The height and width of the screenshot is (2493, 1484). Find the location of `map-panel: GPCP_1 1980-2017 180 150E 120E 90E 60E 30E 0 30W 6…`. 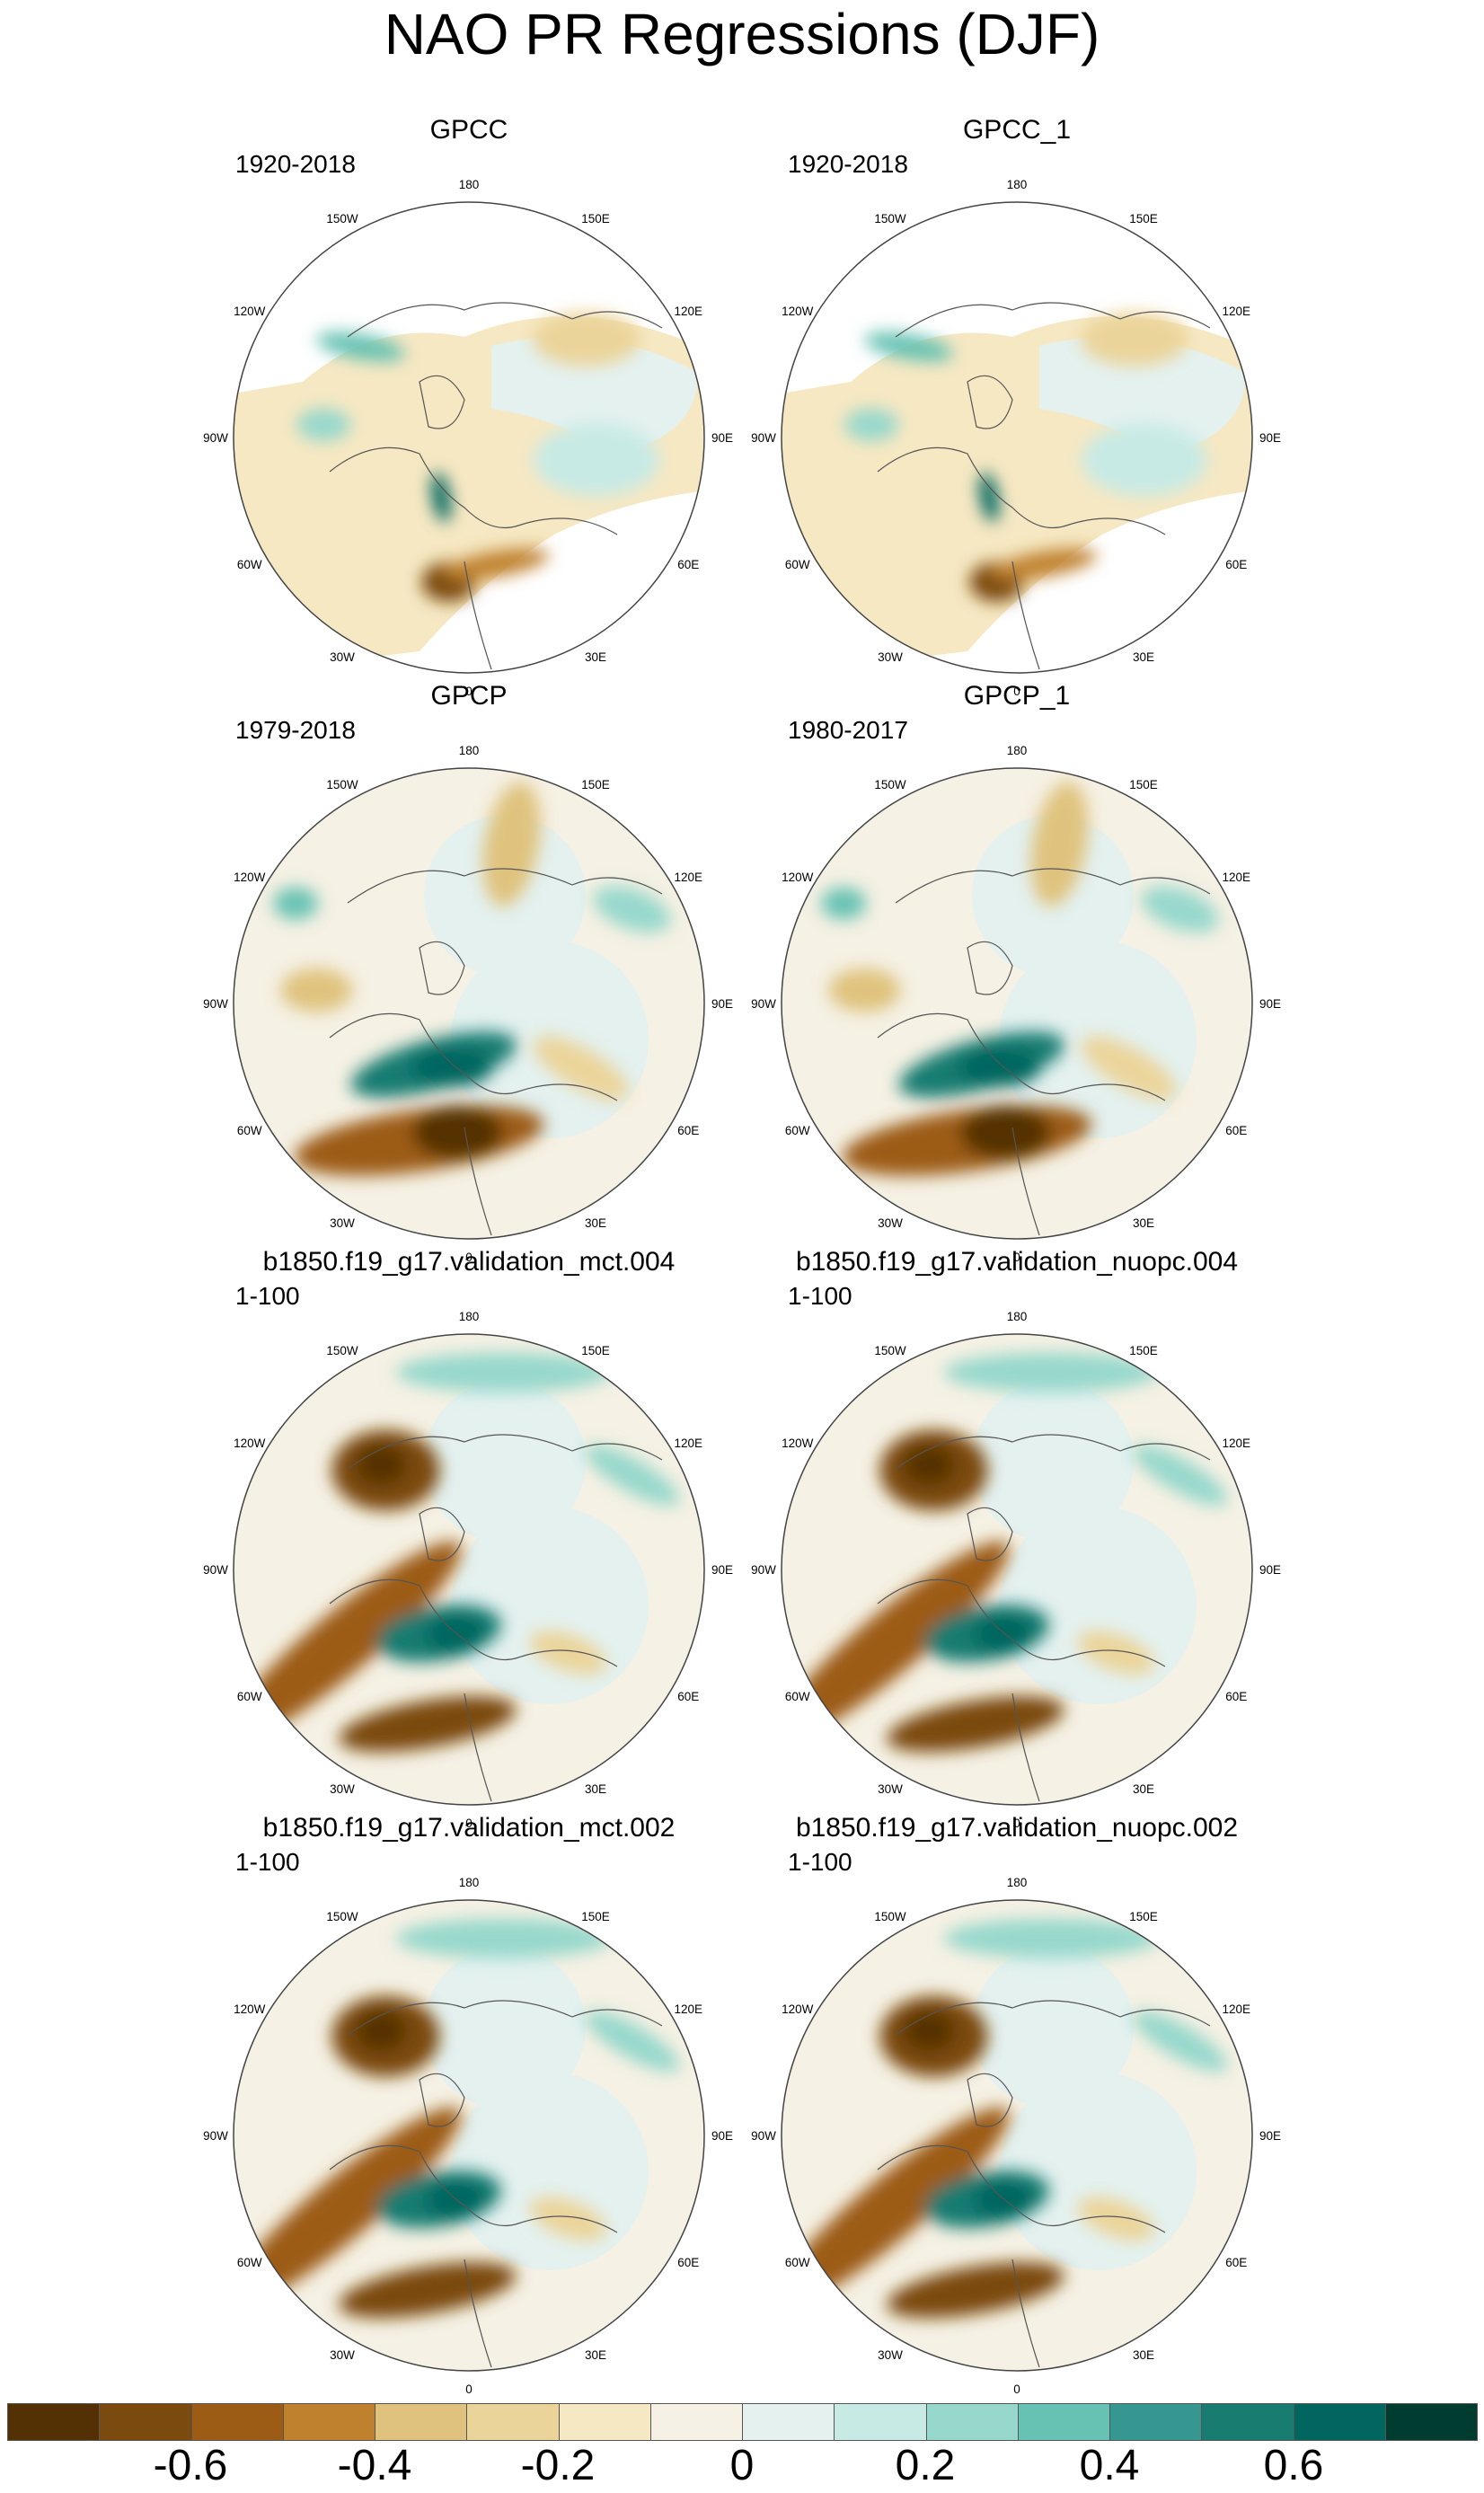

map-panel: GPCP_1 1980-2017 180 150E 120E 90E 60E 30E 0 30W 6… is located at coordinates (1017, 971).